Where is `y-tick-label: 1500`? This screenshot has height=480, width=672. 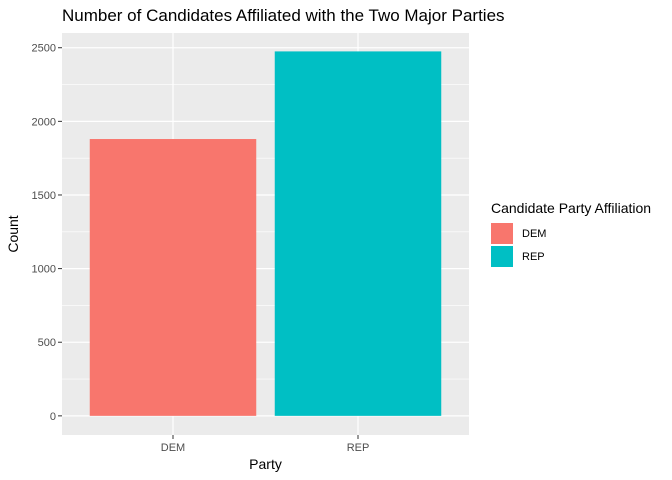
y-tick-label: 1500 is located at coordinates (44, 196).